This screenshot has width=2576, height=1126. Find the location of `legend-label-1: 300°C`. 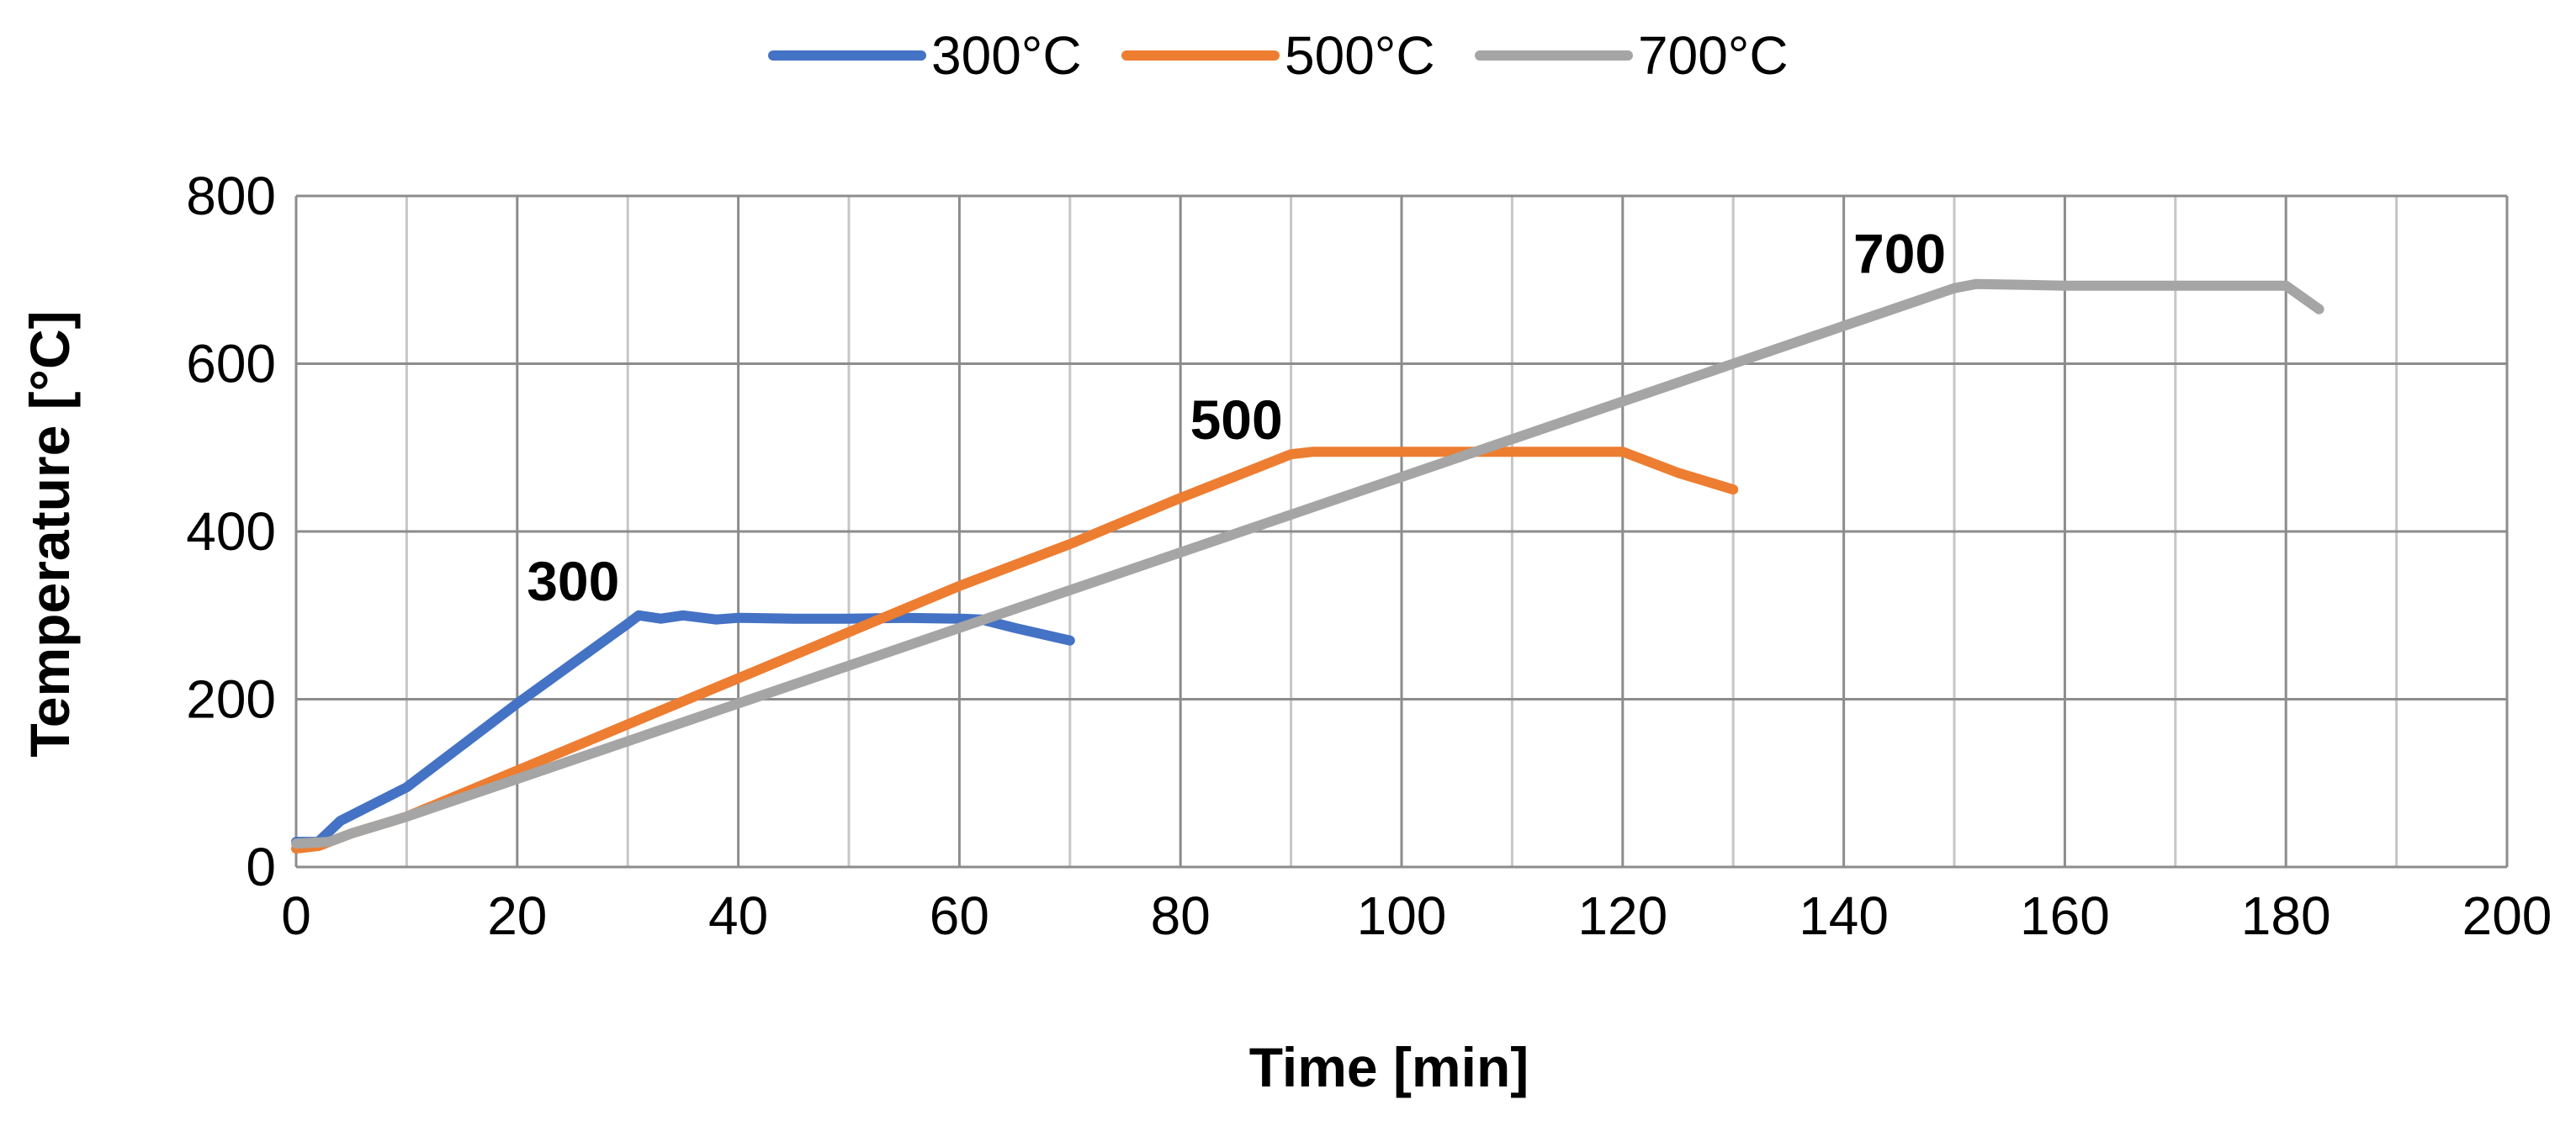

legend-label-1: 300°C is located at coordinates (1007, 55).